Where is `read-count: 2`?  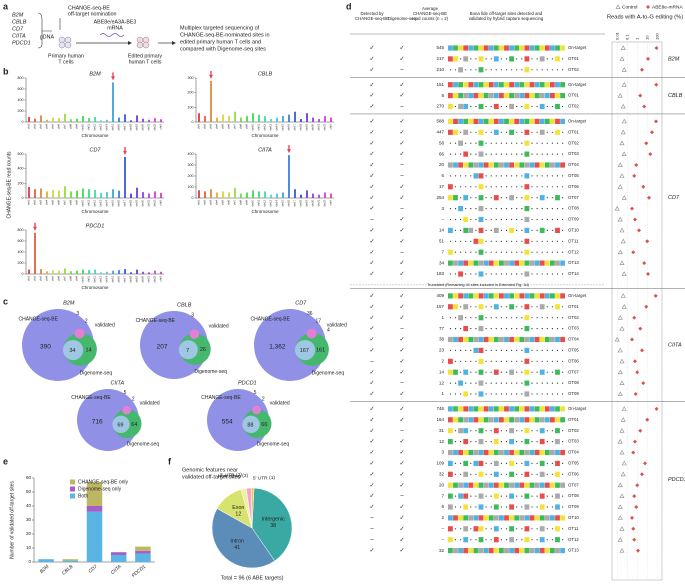
read-count: 2 is located at coordinates (442, 360).